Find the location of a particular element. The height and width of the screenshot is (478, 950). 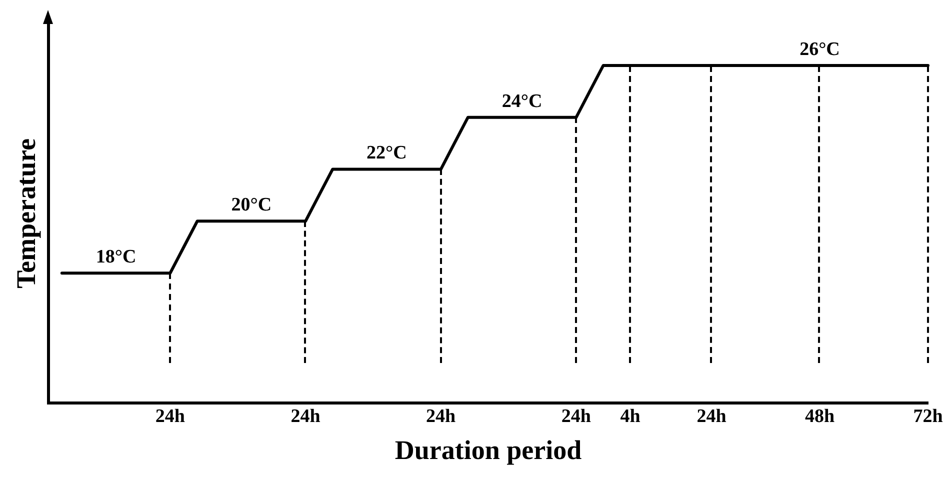

data-label: 18°C is located at coordinates (116, 257).